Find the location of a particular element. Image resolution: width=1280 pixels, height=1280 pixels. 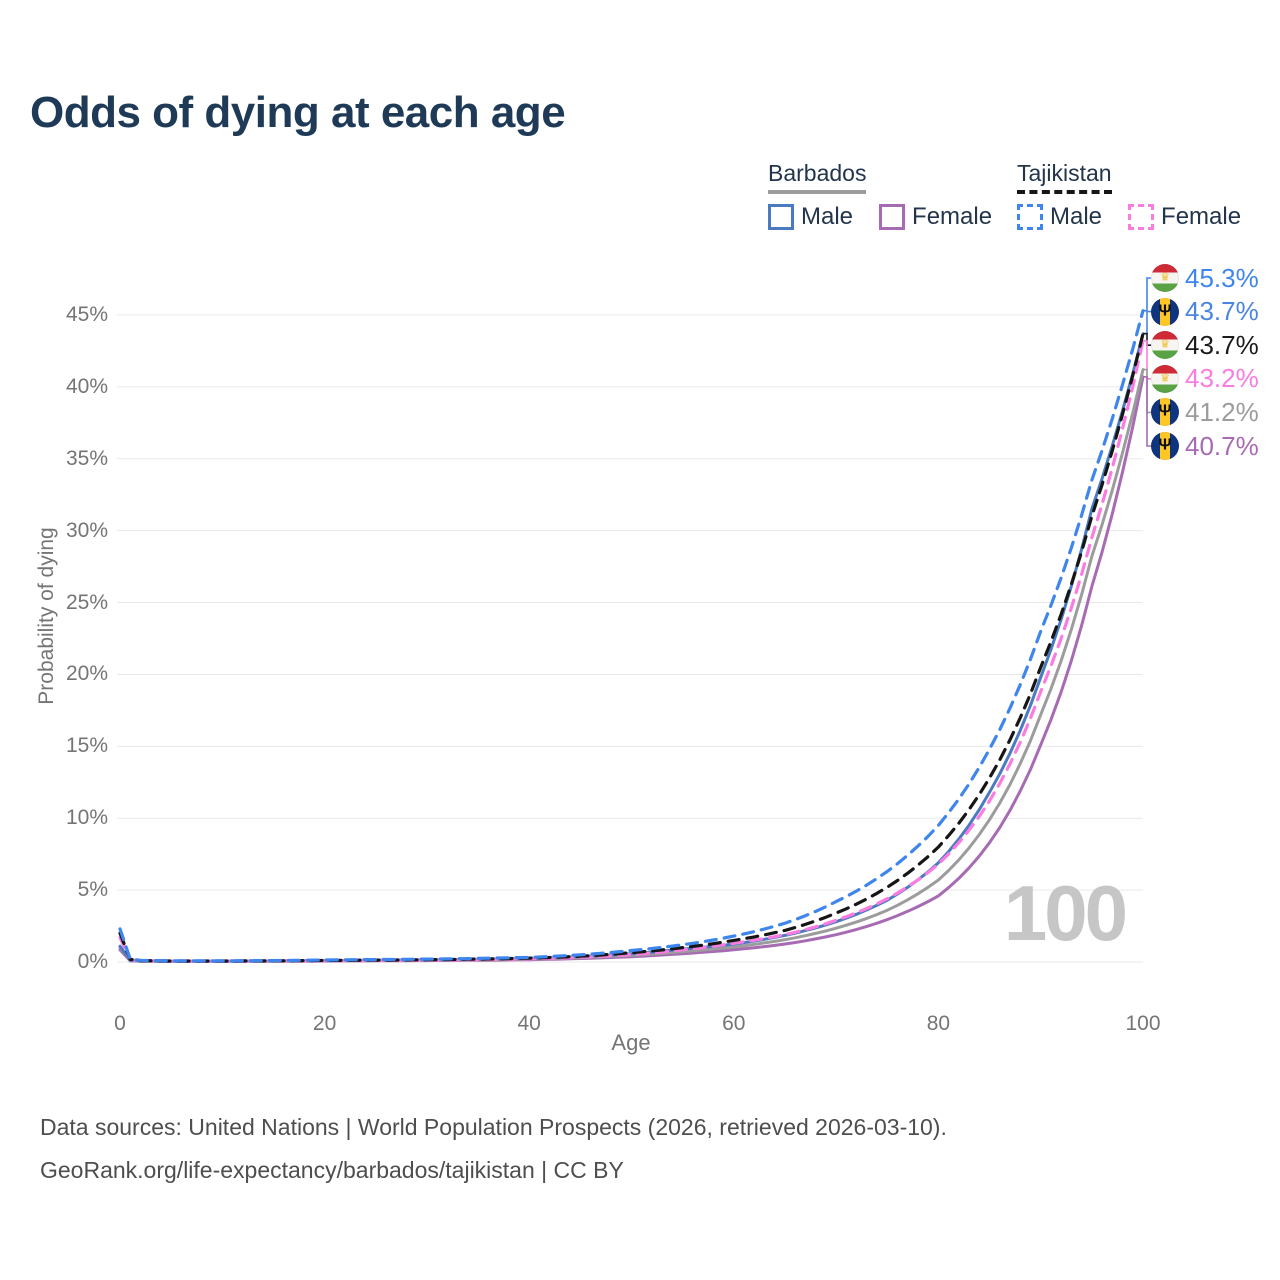

y-tick-0%: 0% is located at coordinates (92, 961).